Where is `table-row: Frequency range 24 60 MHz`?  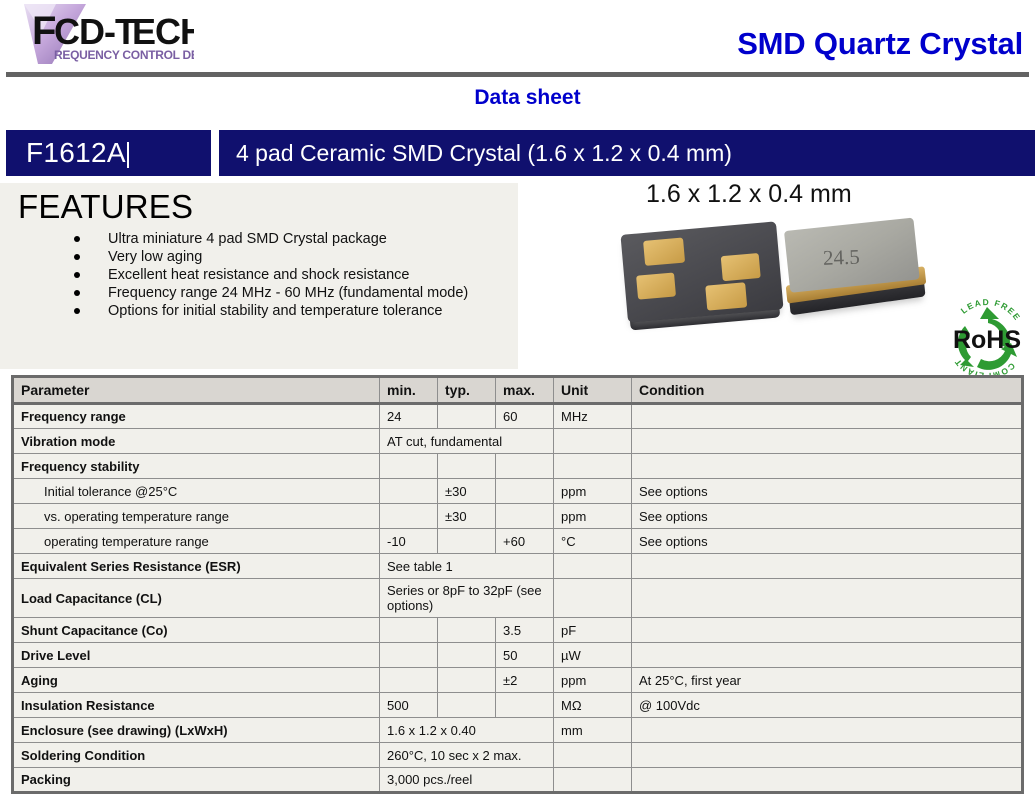
table-row: Frequency range 24 60 MHz is located at coordinates (517, 416).